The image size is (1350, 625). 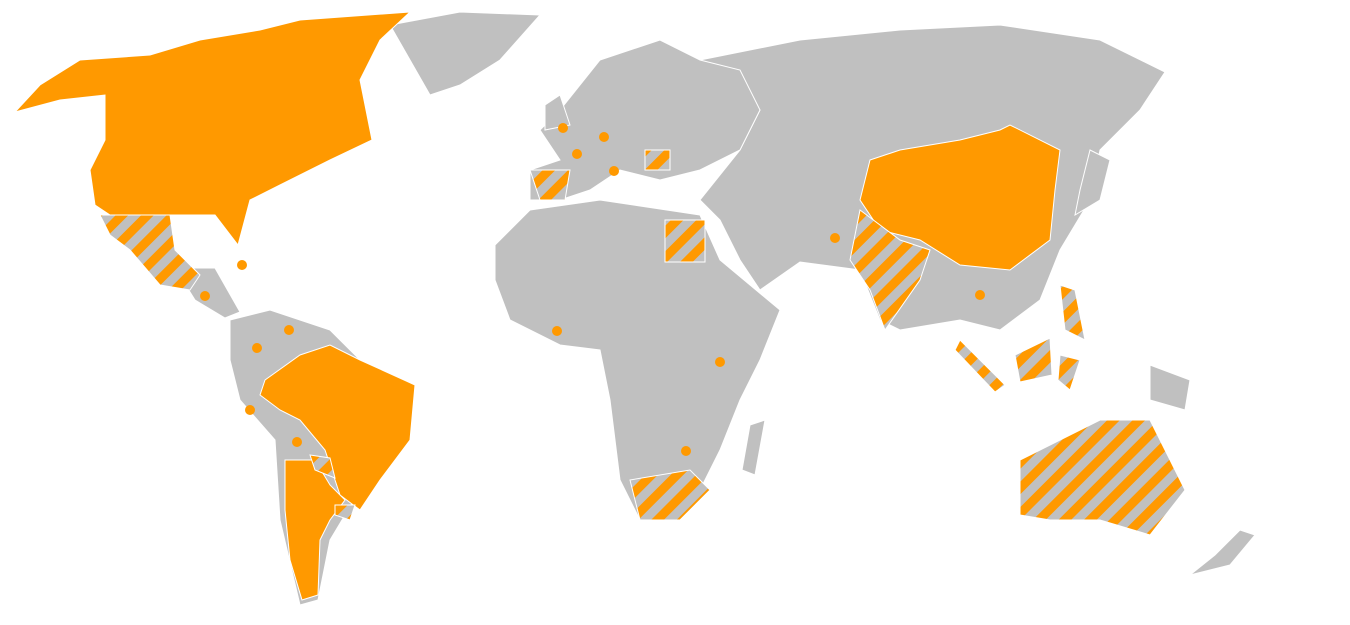 I want to click on region-greenland, so click(x=465, y=53).